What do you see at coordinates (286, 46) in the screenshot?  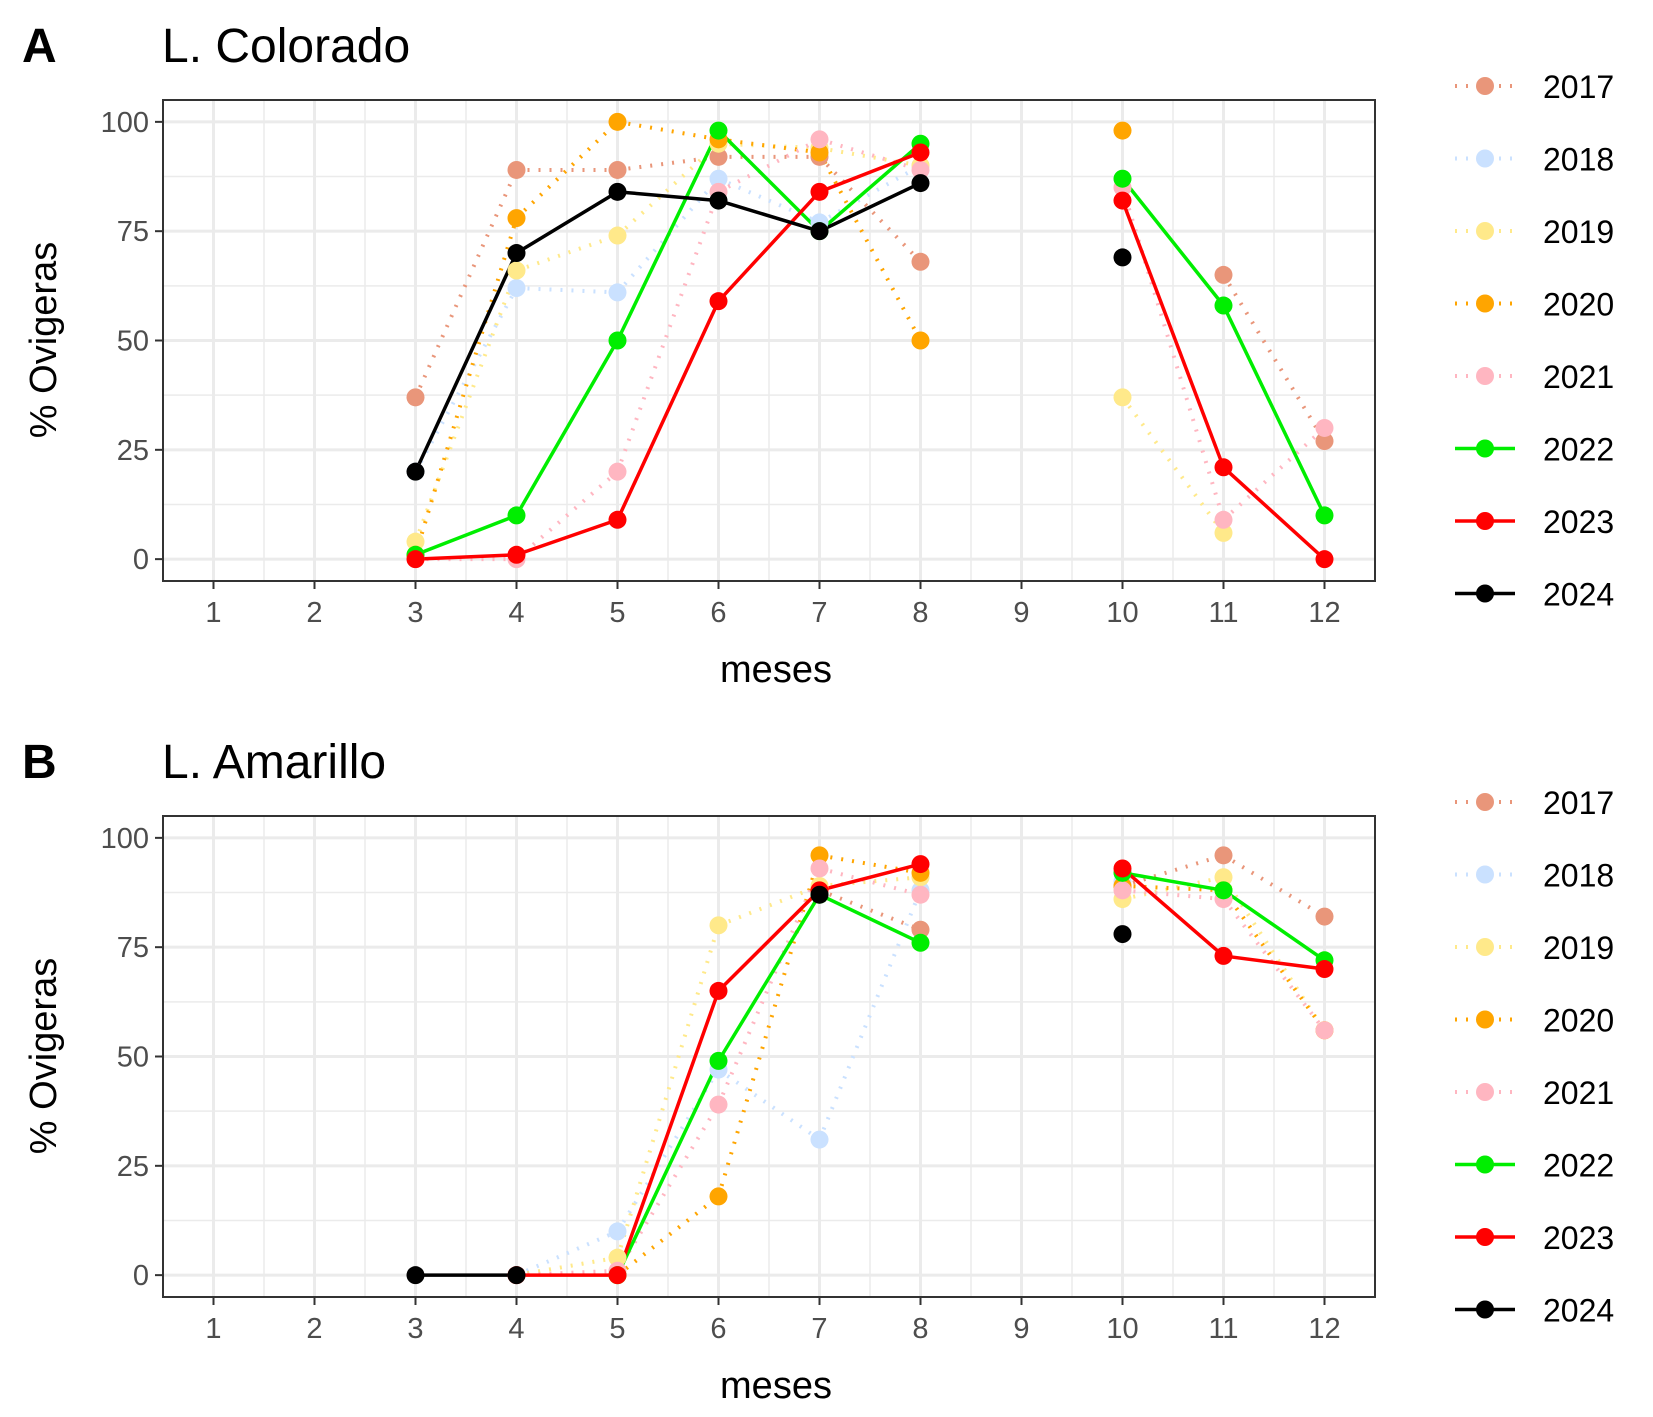 I see `chart-title: L. Colorado` at bounding box center [286, 46].